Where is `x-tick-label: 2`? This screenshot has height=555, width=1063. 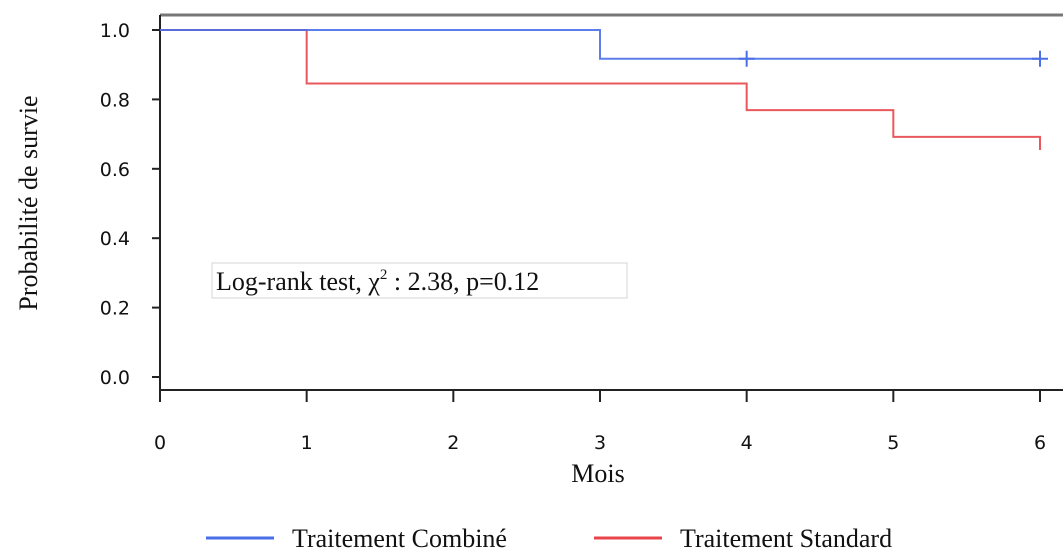
x-tick-label: 2 is located at coordinates (453, 443).